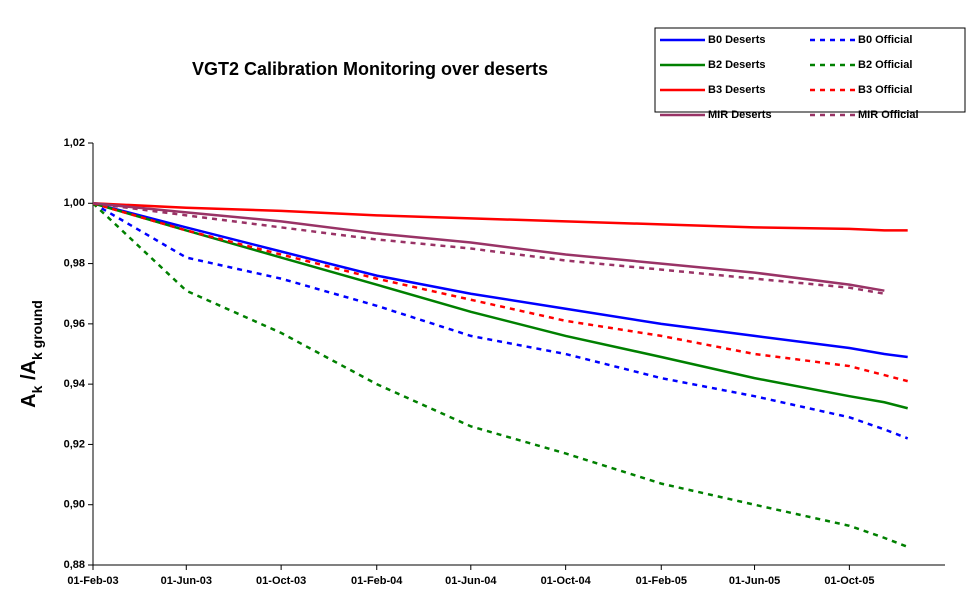 Image resolution: width=968 pixels, height=600 pixels. Describe the element at coordinates (888, 115) in the screenshot. I see `legend-label: MIR Official` at that location.